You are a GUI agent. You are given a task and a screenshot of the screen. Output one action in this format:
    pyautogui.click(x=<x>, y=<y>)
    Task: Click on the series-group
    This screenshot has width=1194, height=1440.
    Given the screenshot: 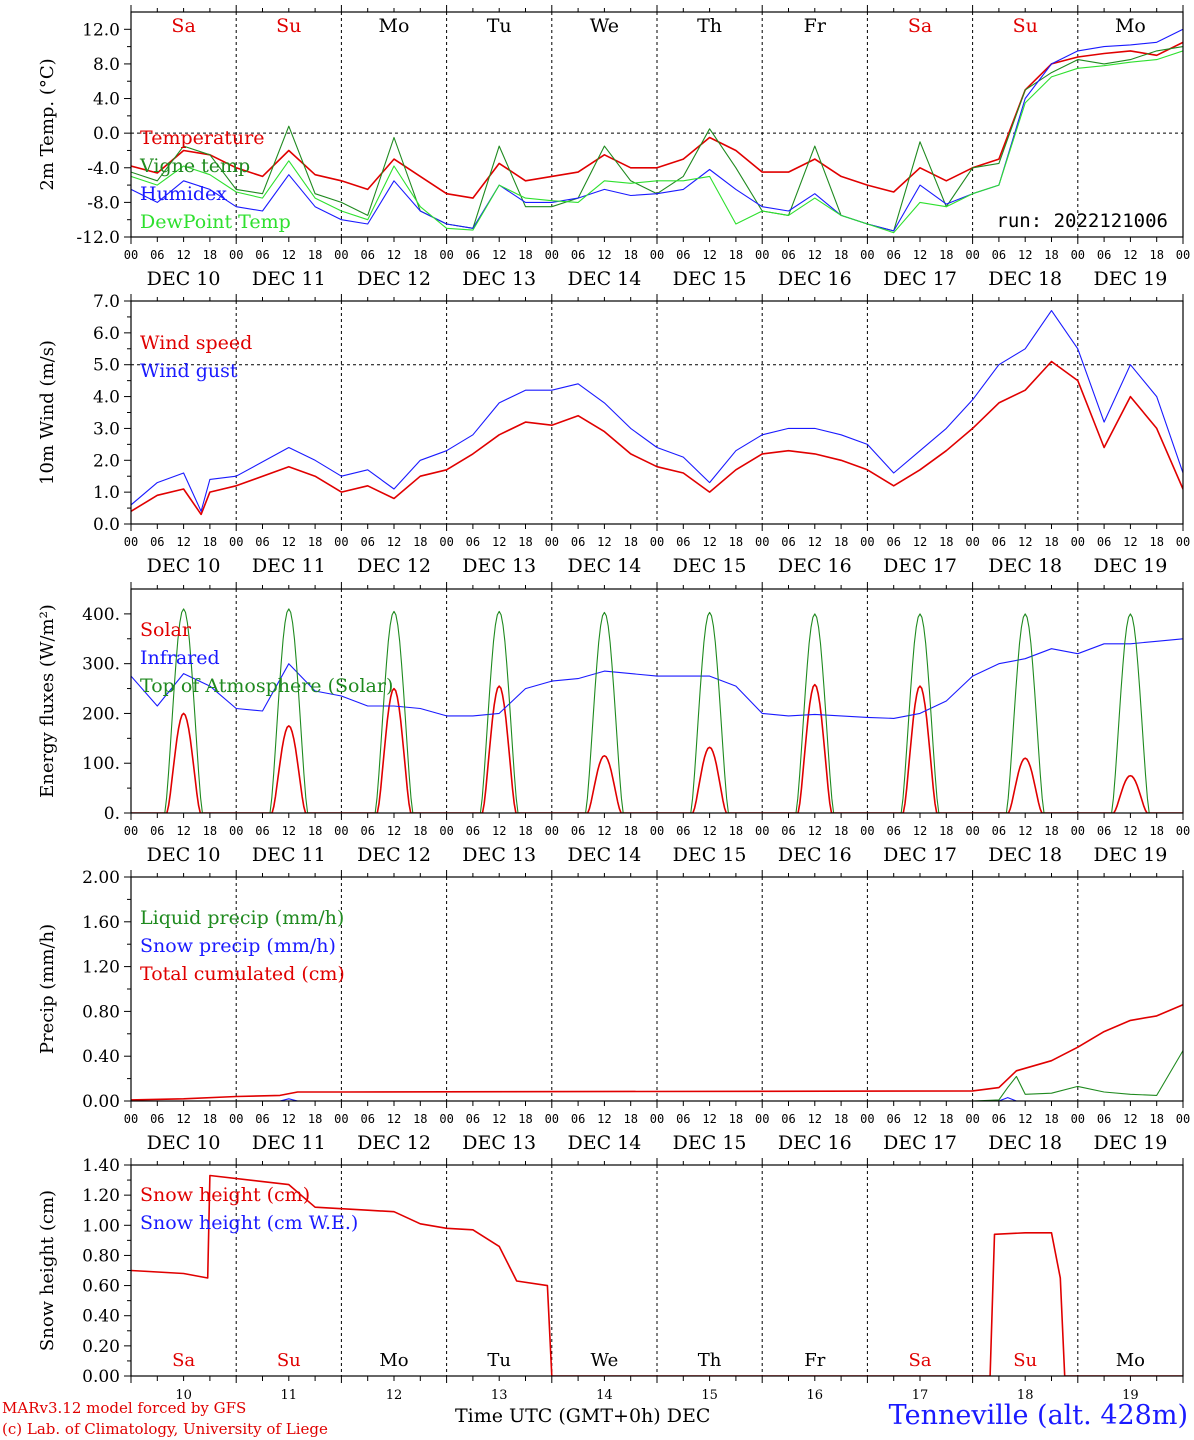 What is the action you would take?
    pyautogui.click(x=657, y=1275)
    